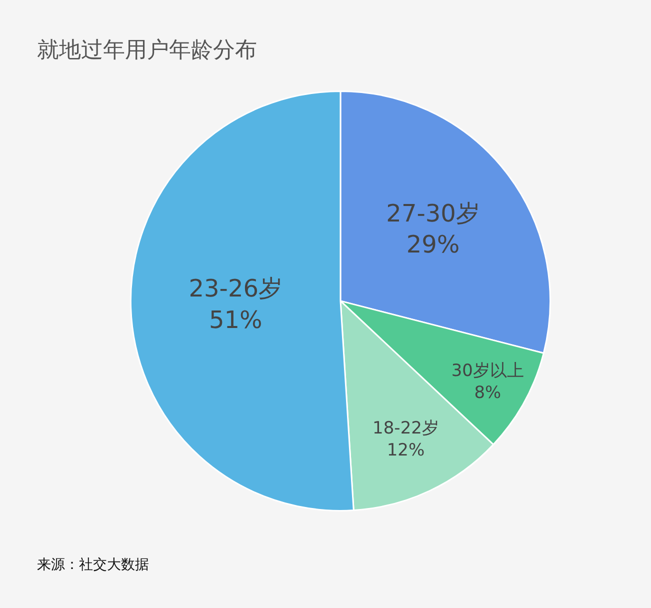  What do you see at coordinates (235, 320) in the screenshot?
I see `data-label: 51%` at bounding box center [235, 320].